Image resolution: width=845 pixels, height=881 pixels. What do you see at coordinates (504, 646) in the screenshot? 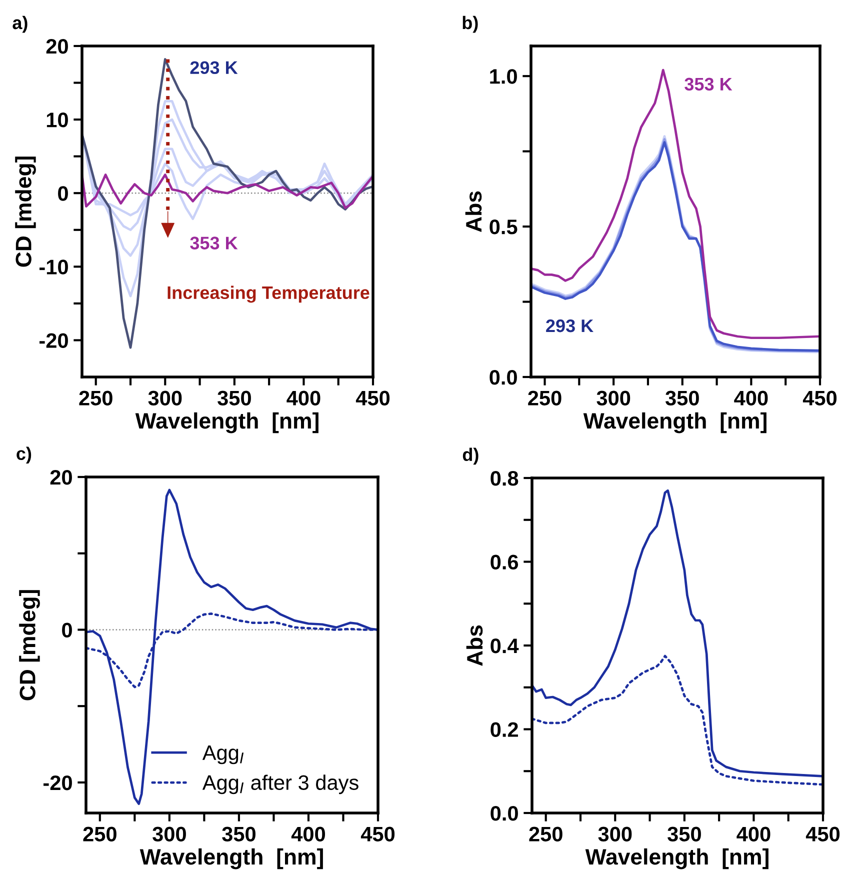
I see `y-tick-label: 0.4` at bounding box center [504, 646].